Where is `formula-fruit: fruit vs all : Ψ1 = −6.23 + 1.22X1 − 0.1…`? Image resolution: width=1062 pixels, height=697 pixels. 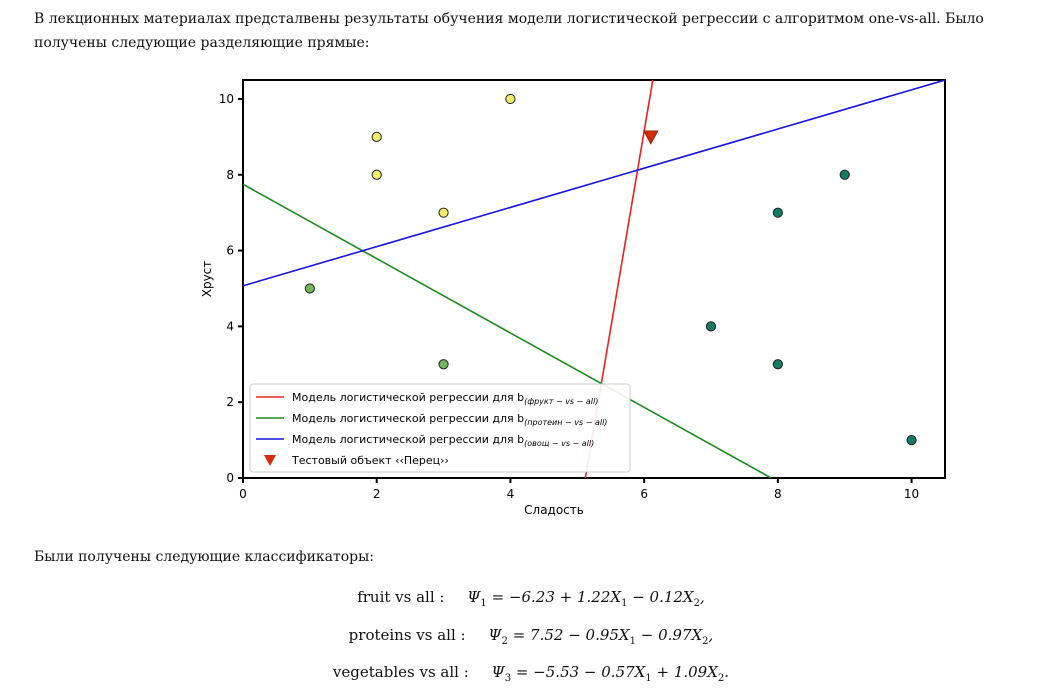
formula-fruit: fruit vs all : Ψ1 = −6.23 + 1.22X1 − 0.1… is located at coordinates (531, 598).